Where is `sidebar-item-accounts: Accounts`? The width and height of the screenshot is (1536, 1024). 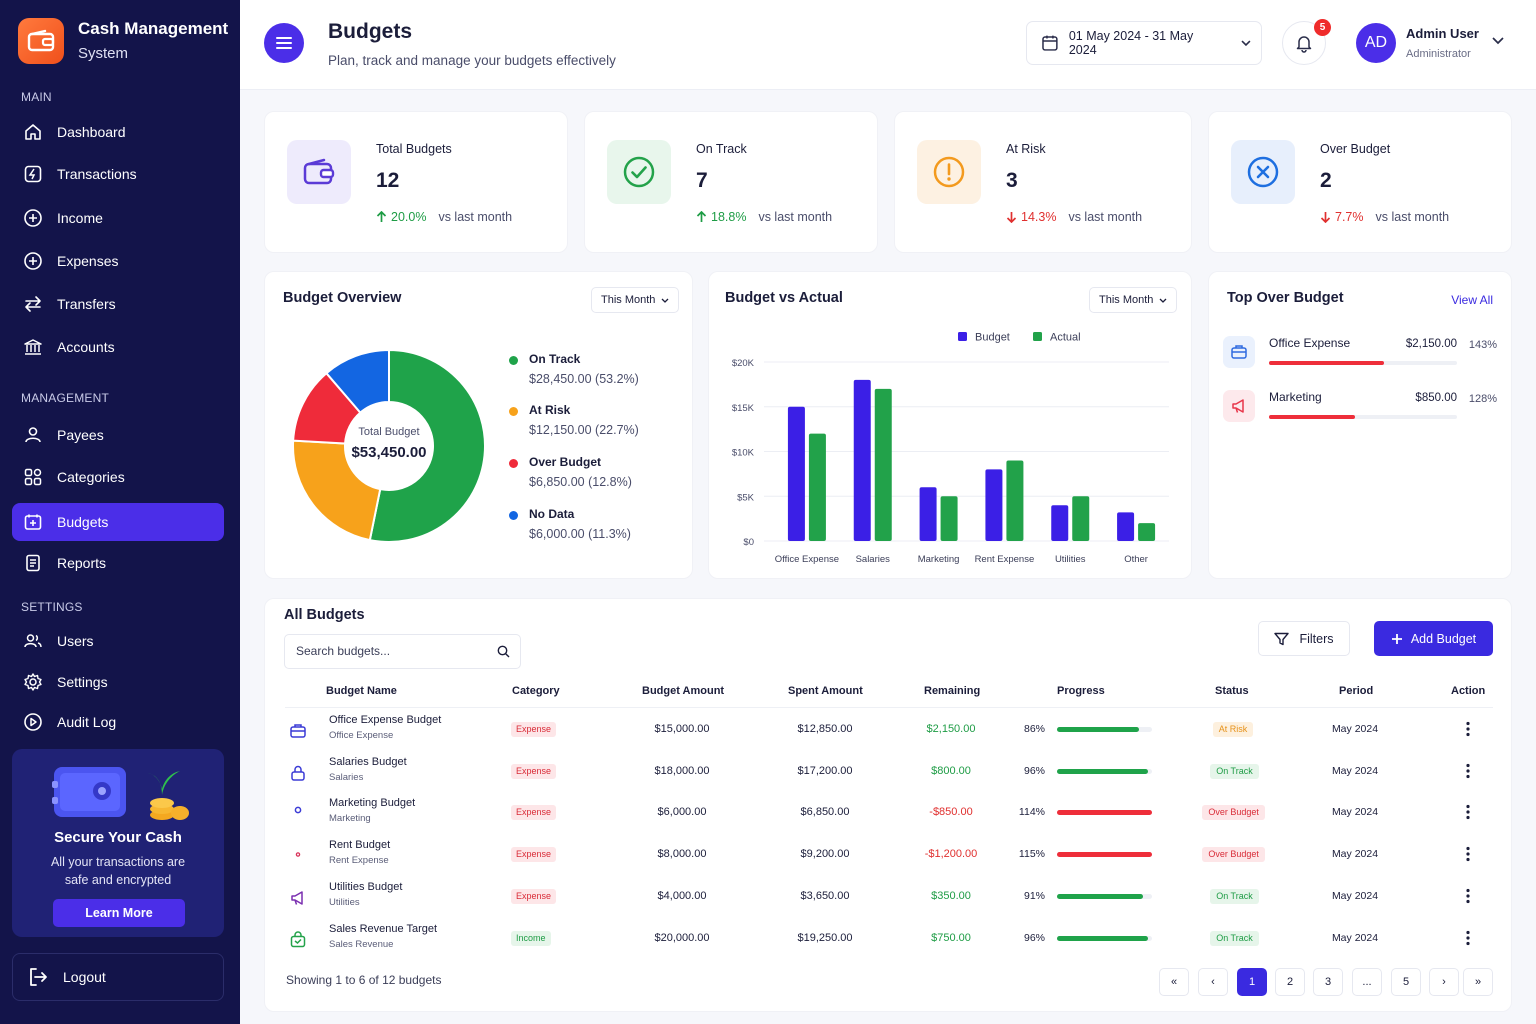 sidebar-item-accounts: Accounts is located at coordinates (118, 347).